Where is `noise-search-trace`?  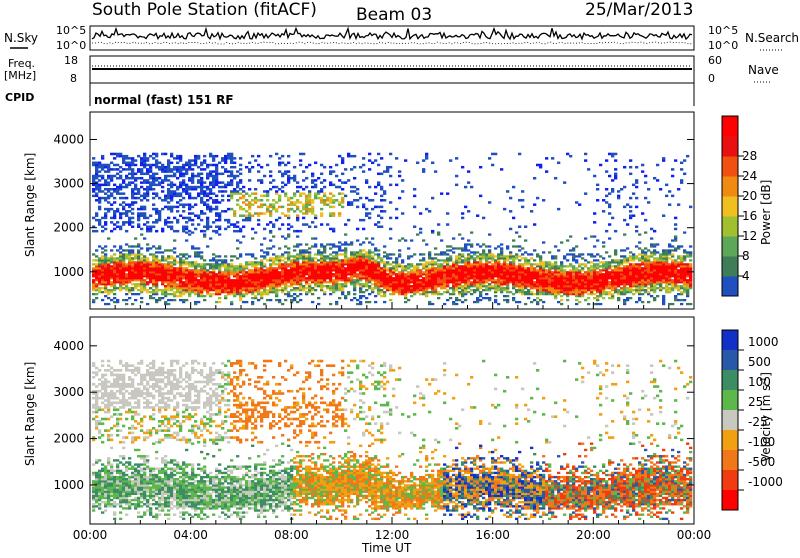
noise-search-trace is located at coordinates (392, 43).